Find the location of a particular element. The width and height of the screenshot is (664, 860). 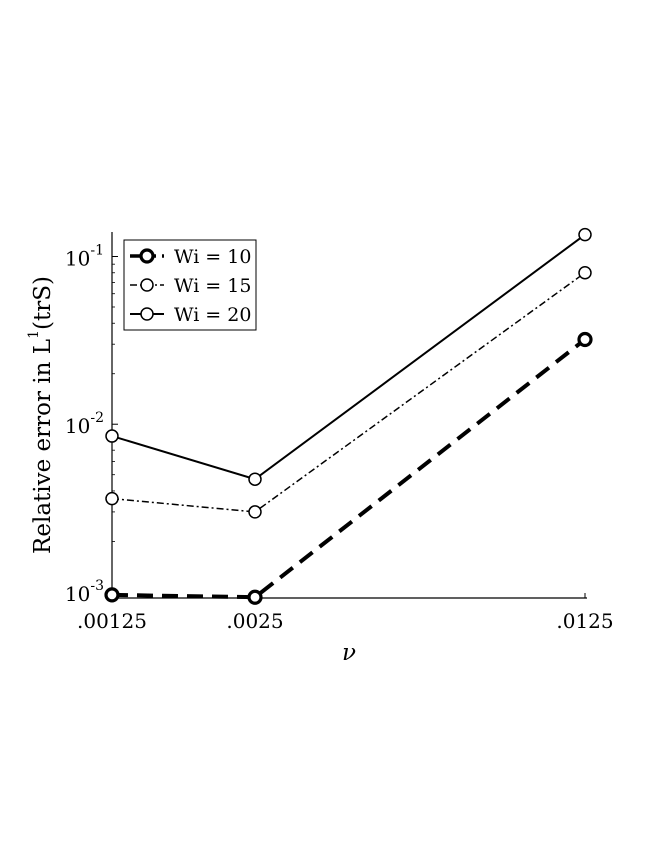

y-axis-label: Relative error in L1(trS) is located at coordinates (41, 415).